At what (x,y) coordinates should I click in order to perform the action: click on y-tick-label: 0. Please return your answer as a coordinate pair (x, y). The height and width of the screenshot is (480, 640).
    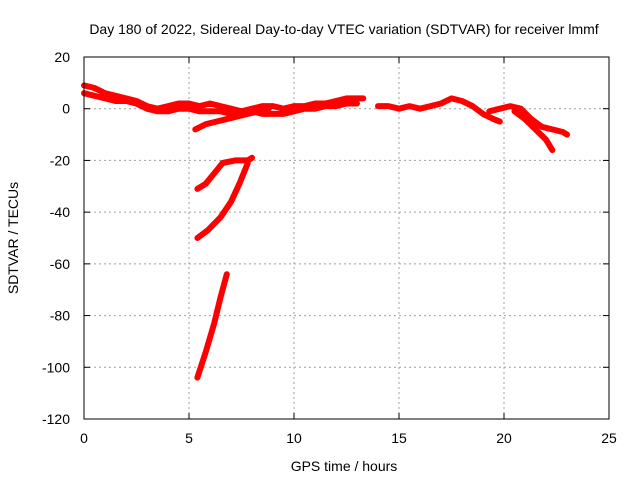
    Looking at the image, I should click on (66, 109).